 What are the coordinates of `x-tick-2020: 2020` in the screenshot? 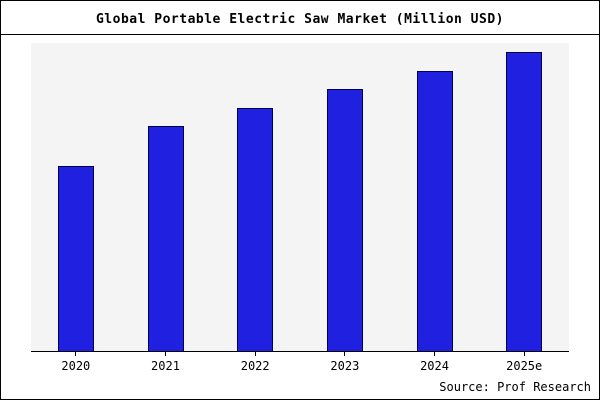 It's located at (76, 362).